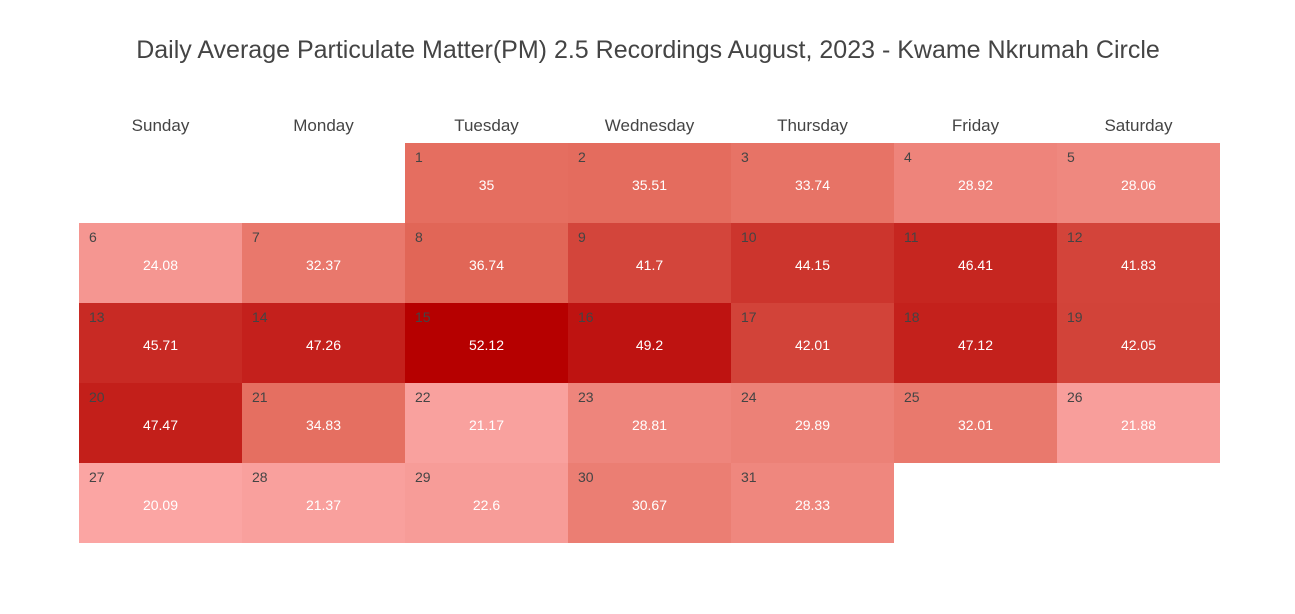 The width and height of the screenshot is (1295, 614). What do you see at coordinates (1075, 237) in the screenshot?
I see `day-number-label: 12` at bounding box center [1075, 237].